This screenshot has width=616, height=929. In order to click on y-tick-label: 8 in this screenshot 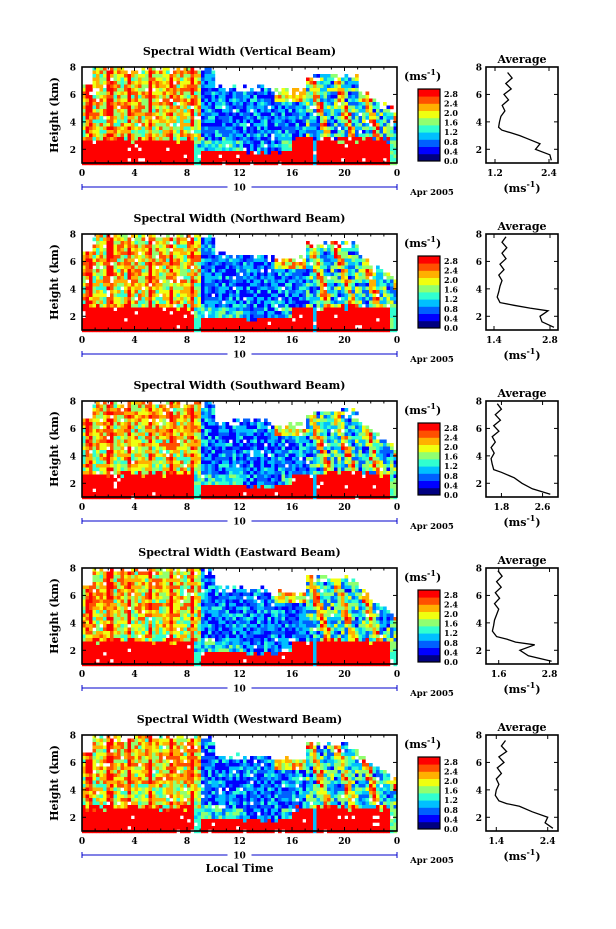, I will do `click(73, 69)`.